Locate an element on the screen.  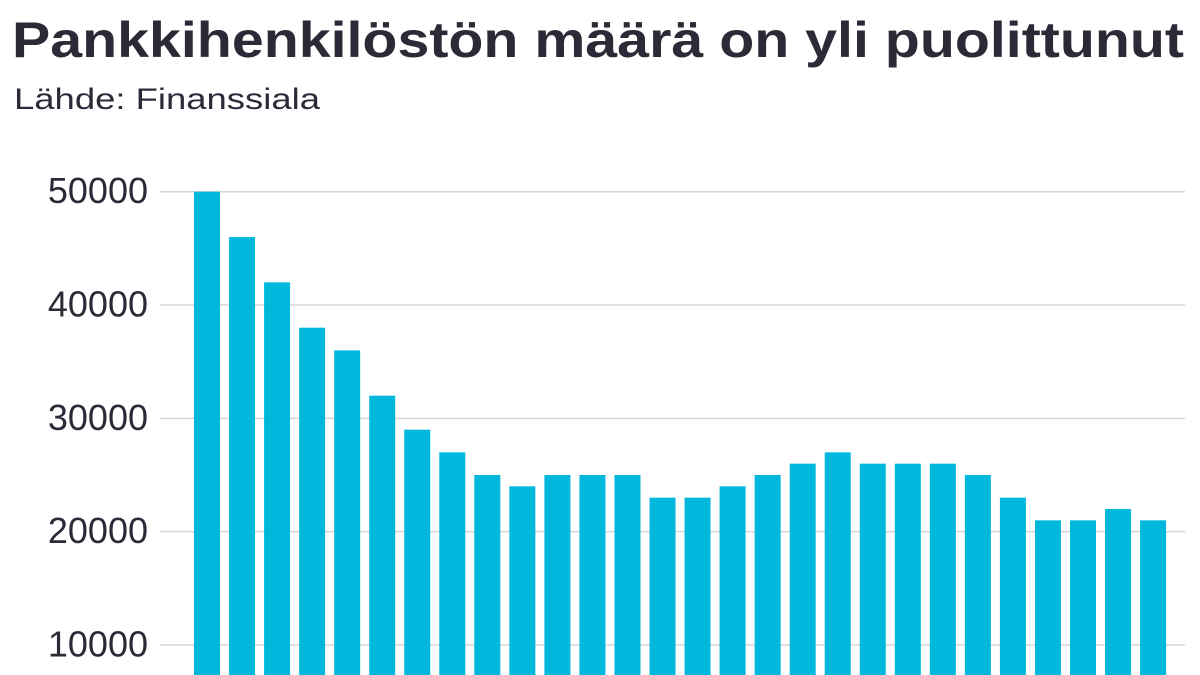
y-tick-label: 40000 is located at coordinates (98, 304).